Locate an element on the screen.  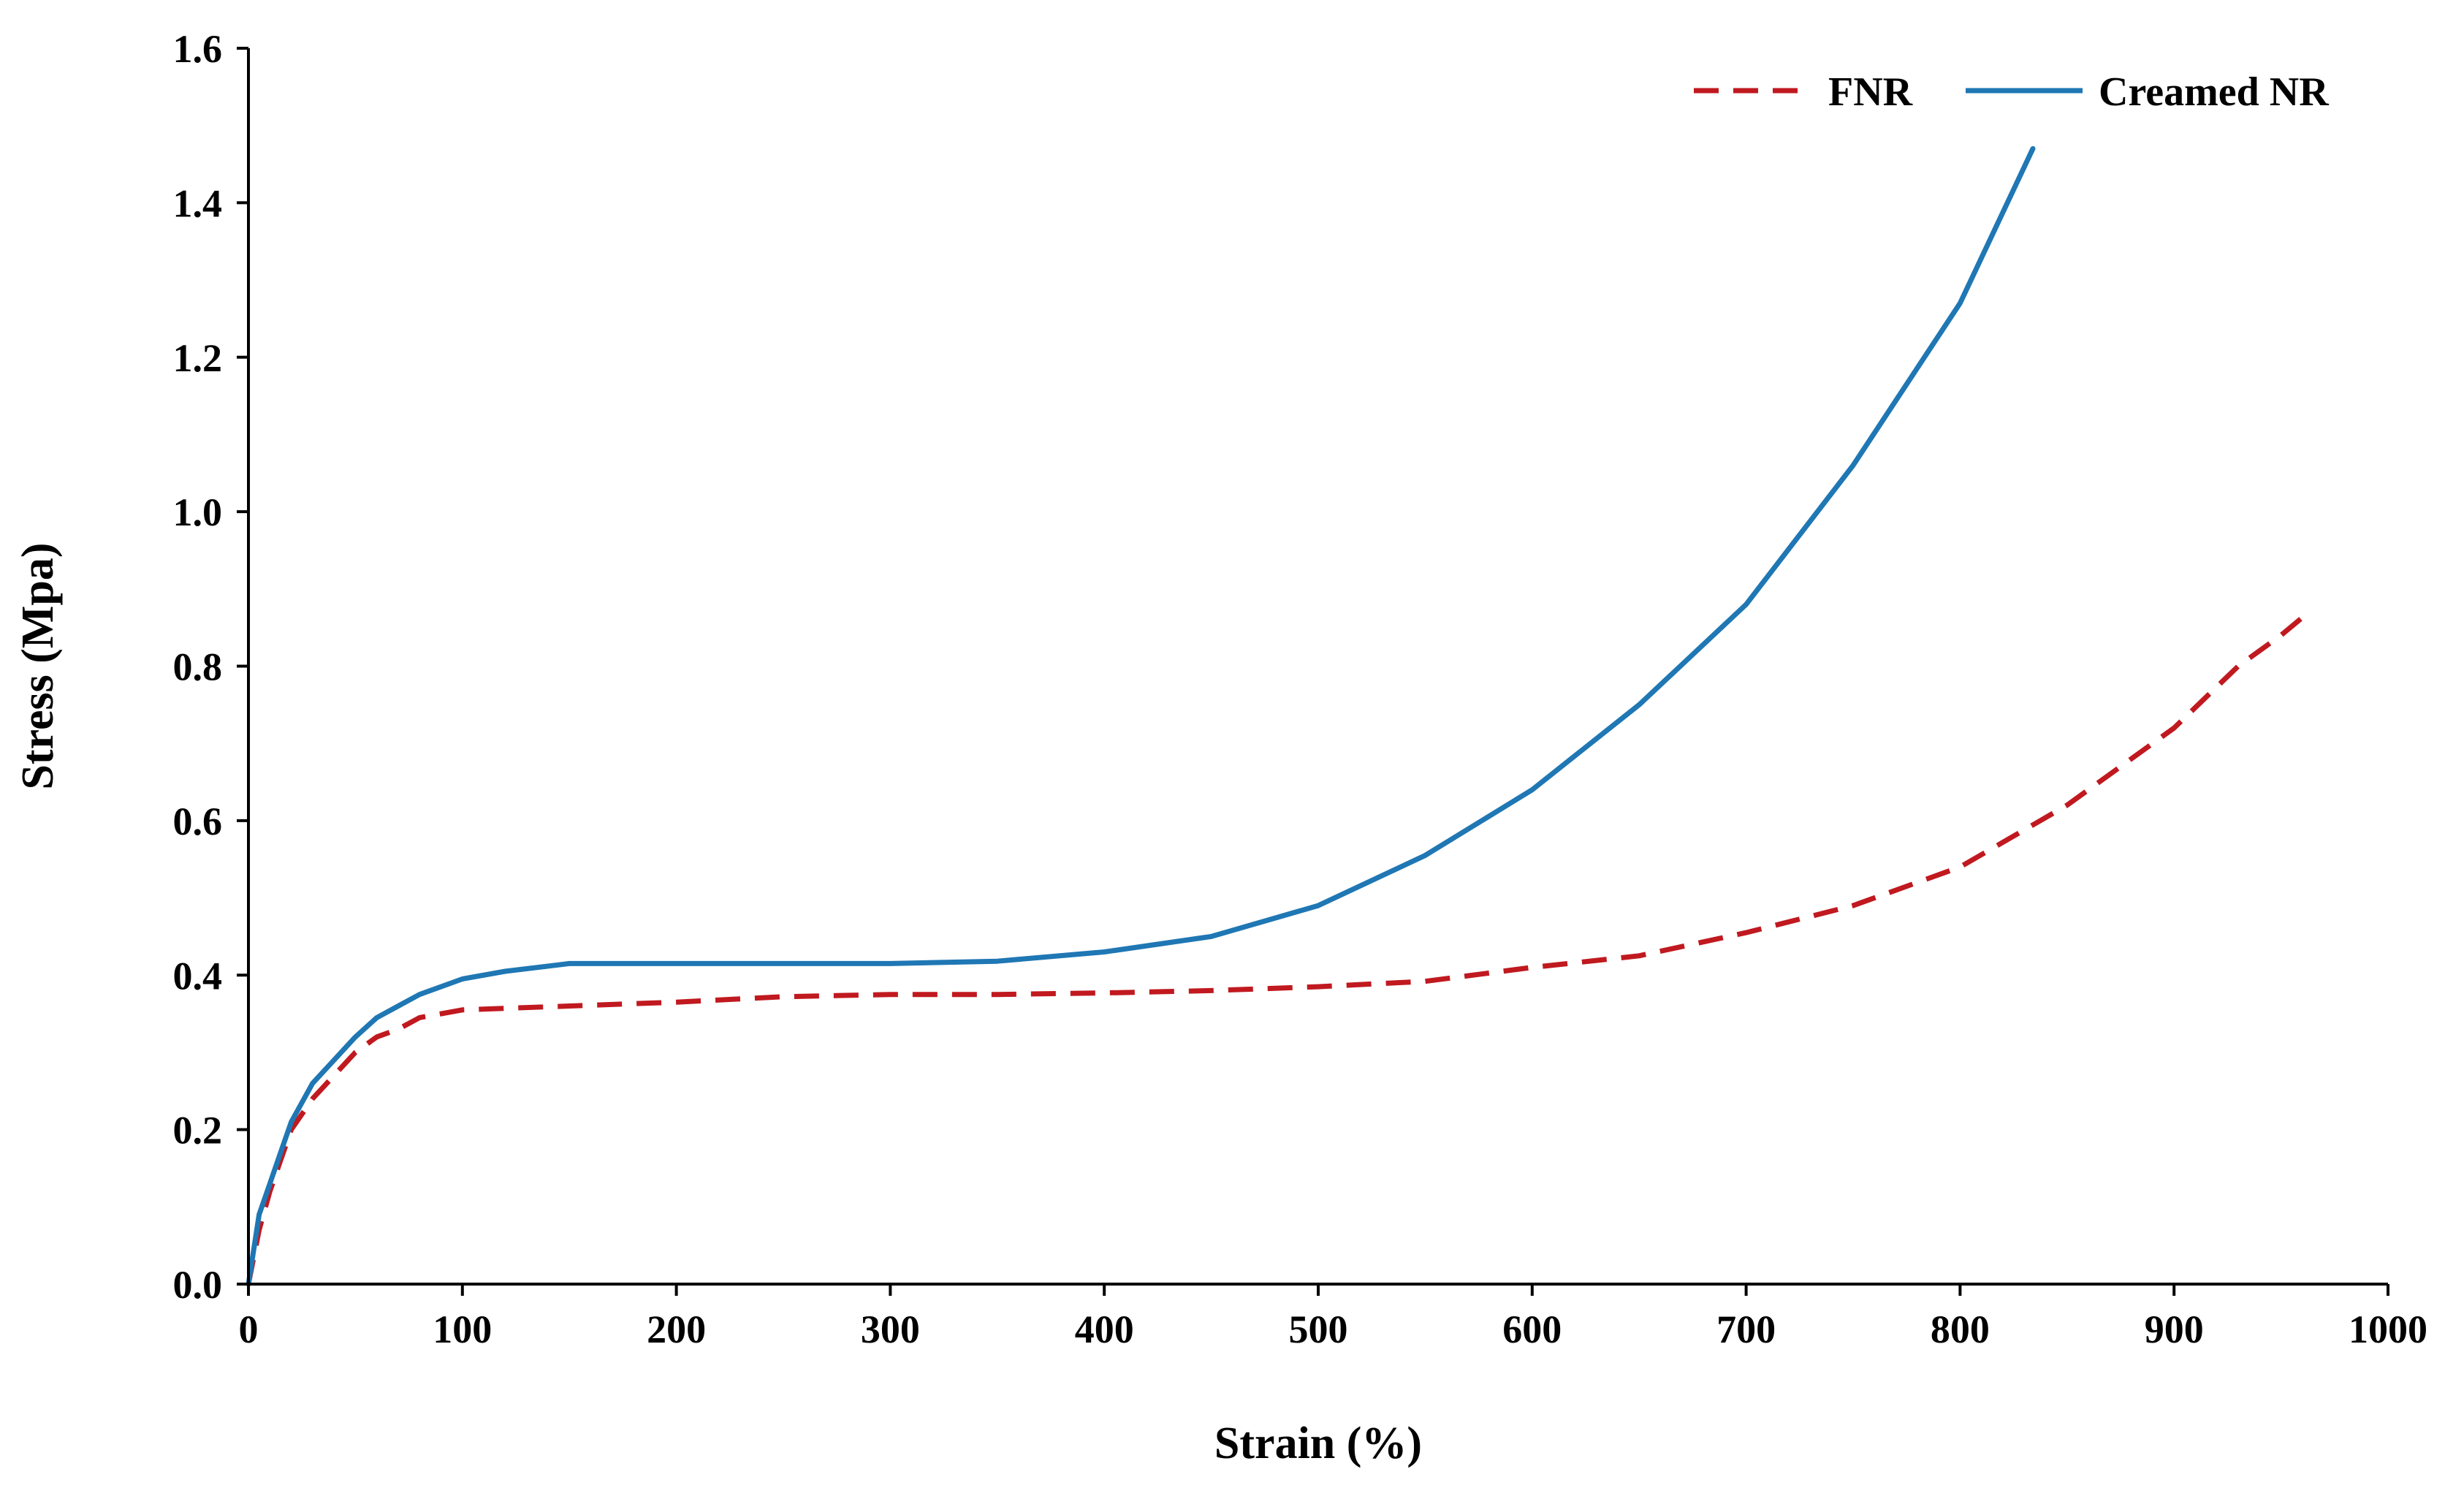
chart-legend: FNR Creamed NR is located at coordinates (2011, 92).